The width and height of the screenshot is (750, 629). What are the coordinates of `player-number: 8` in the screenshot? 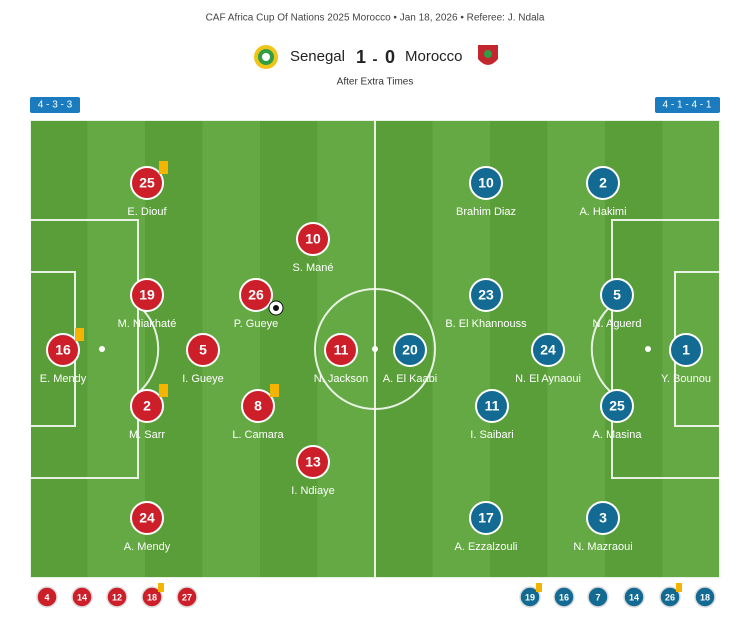 It's located at (258, 406).